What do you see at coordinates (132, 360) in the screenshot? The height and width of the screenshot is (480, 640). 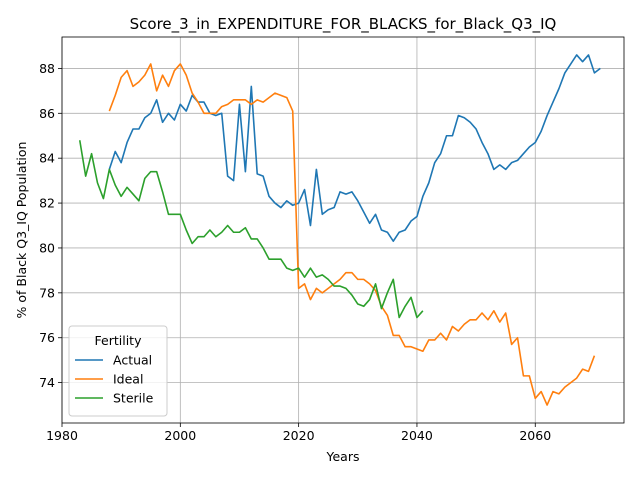 I see `legend-label-actual: Actual` at bounding box center [132, 360].